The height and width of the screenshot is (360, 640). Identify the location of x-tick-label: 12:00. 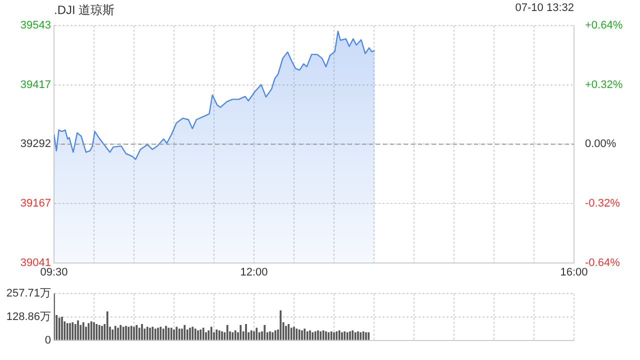
(254, 272).